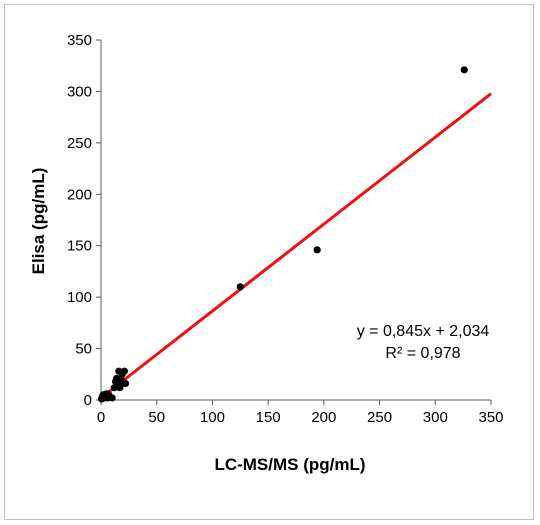 Image resolution: width=540 pixels, height=525 pixels. I want to click on x-tick-label: 50, so click(156, 417).